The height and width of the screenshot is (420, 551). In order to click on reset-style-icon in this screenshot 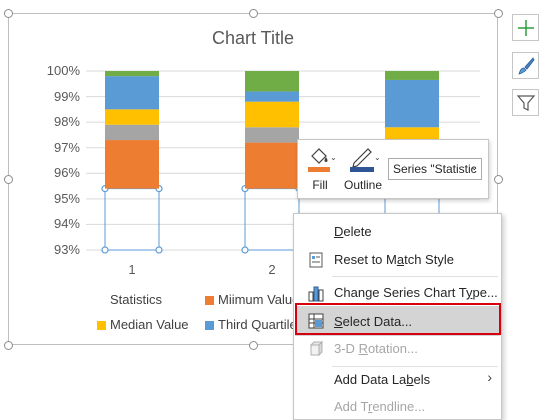, I will do `click(316, 260)`.